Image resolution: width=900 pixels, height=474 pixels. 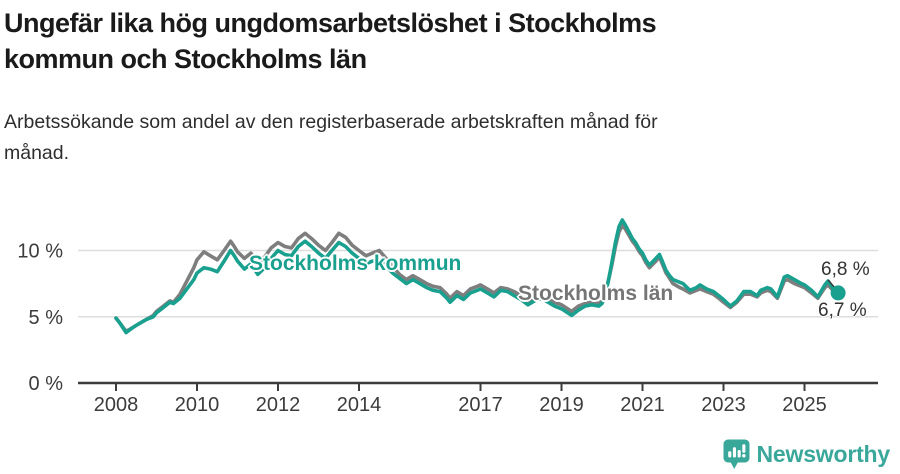 I want to click on x-axis-label-2014: 2014, so click(x=359, y=405).